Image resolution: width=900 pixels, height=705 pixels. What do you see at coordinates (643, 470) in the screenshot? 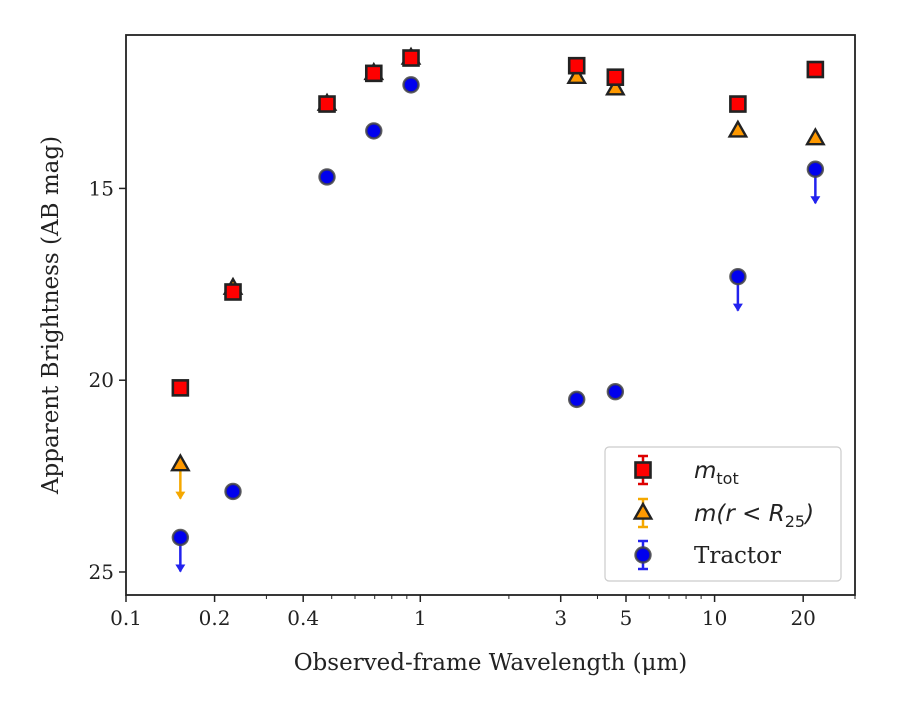
I see `legend-marker-mtot` at bounding box center [643, 470].